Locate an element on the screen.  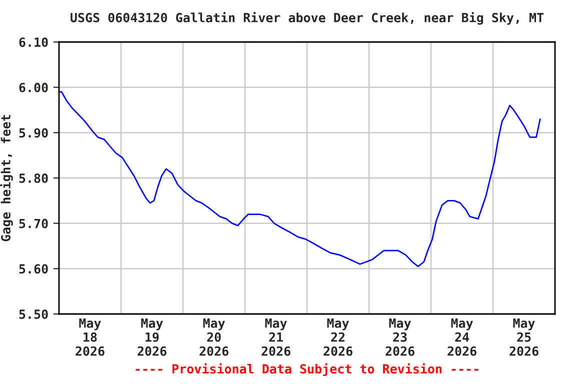
y-tick-label: 5.90 is located at coordinates (33, 133).